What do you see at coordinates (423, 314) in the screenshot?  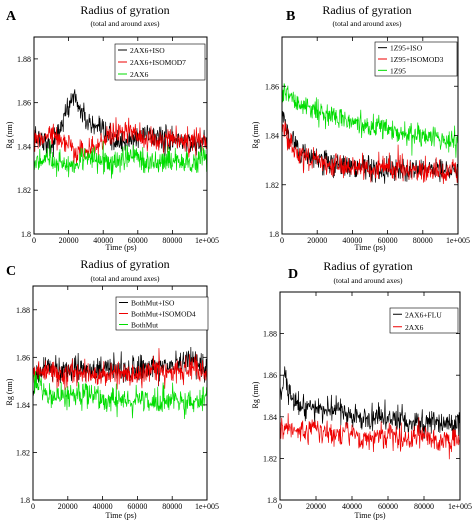 I see `legend-entry: 2AX6+FLU` at bounding box center [423, 314].